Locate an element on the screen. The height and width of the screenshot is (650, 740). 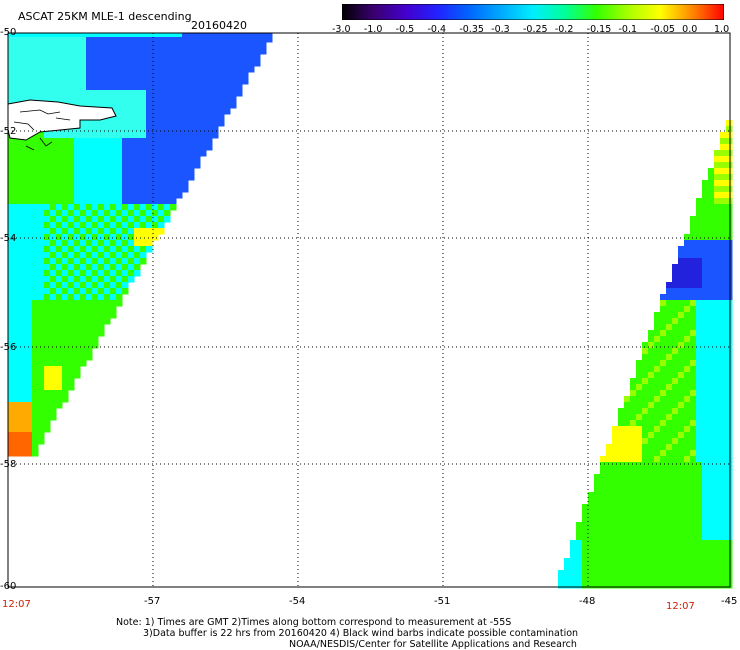
colorbar-label: -0.2 is located at coordinates (564, 29).